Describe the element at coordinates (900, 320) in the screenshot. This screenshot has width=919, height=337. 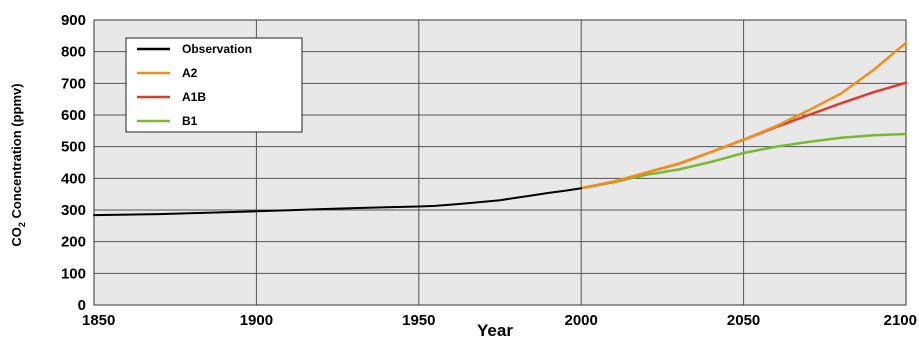
I see `x-tick-label: 2100` at that location.